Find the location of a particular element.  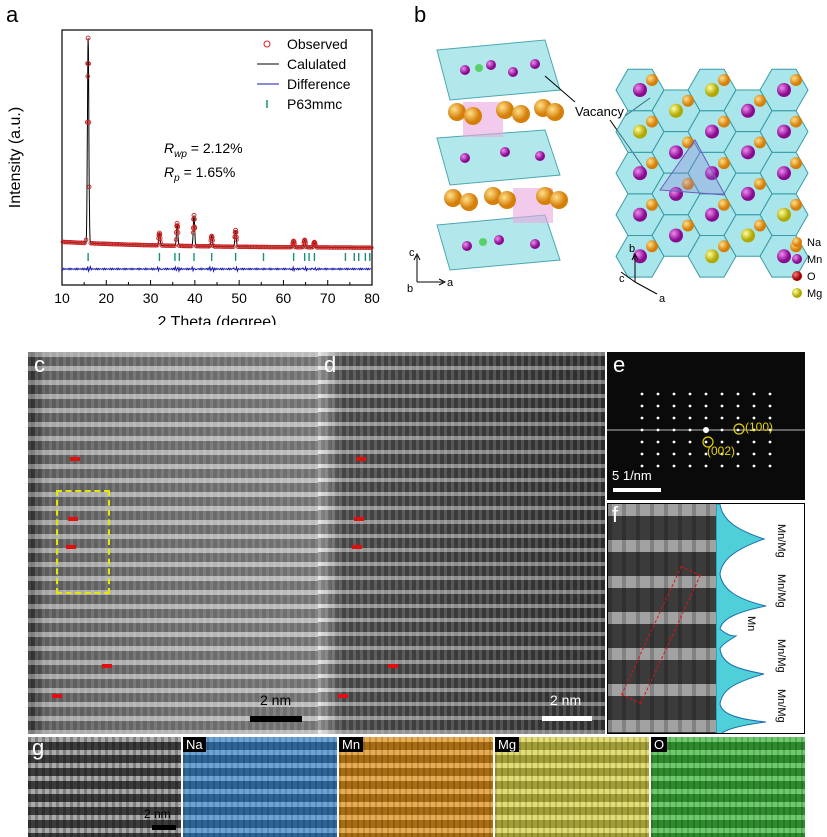

legend-entry: Difference is located at coordinates (319, 84).